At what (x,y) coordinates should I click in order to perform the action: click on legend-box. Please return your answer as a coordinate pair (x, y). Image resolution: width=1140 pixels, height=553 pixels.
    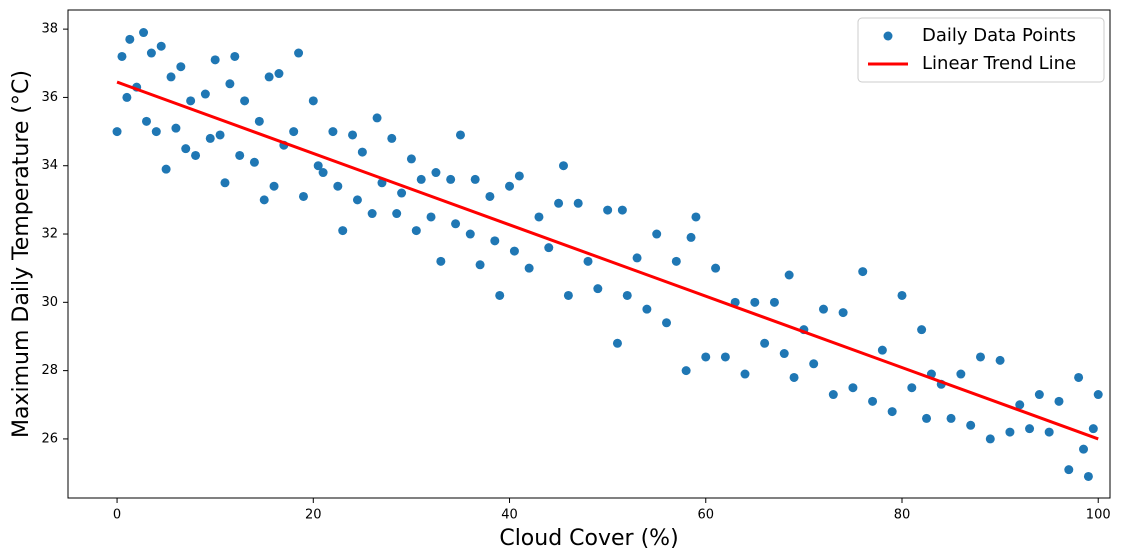
    Looking at the image, I should click on (981, 50).